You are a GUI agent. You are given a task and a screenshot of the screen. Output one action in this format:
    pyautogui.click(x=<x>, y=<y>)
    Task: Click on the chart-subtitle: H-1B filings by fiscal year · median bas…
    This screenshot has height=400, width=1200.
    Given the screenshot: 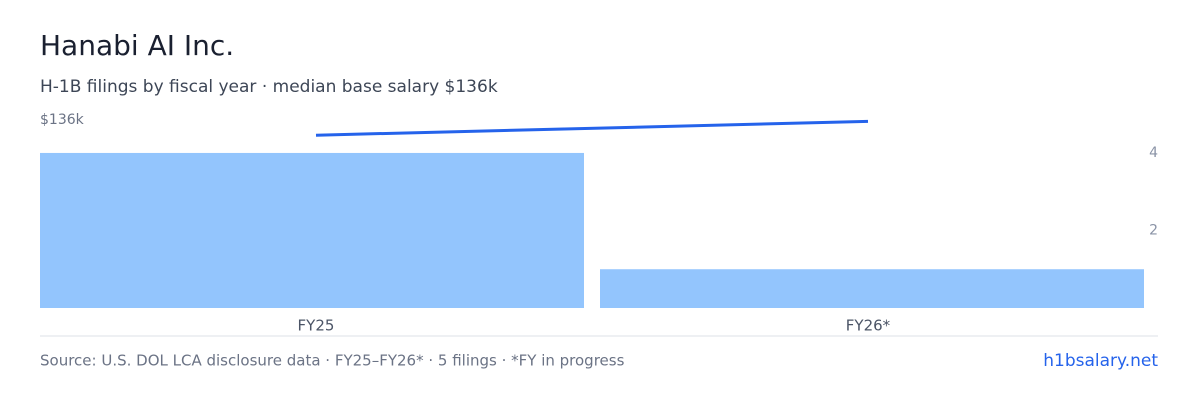 What is the action you would take?
    pyautogui.click(x=269, y=87)
    